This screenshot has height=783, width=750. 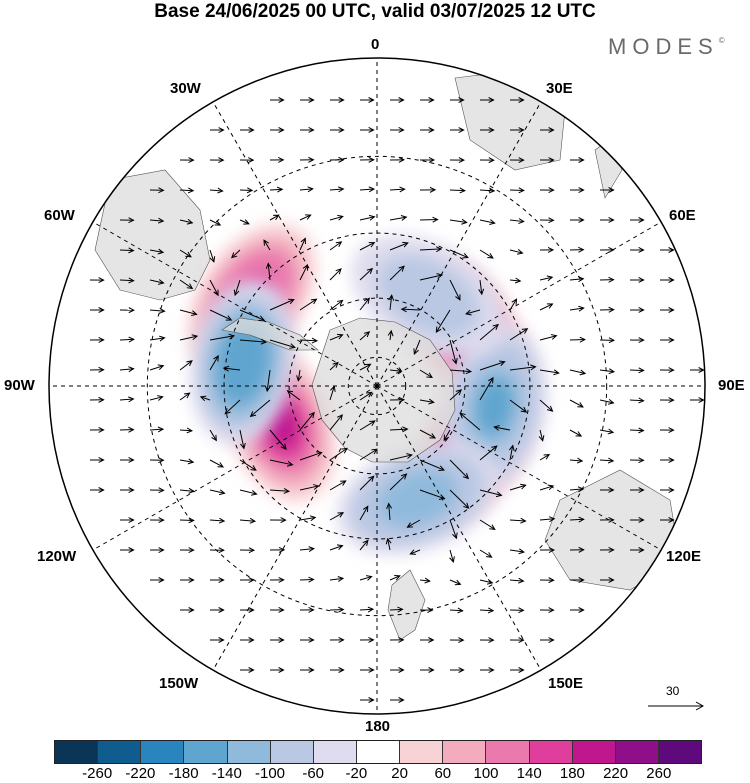 I want to click on colorbar-tick-label: -100, so click(x=270, y=773).